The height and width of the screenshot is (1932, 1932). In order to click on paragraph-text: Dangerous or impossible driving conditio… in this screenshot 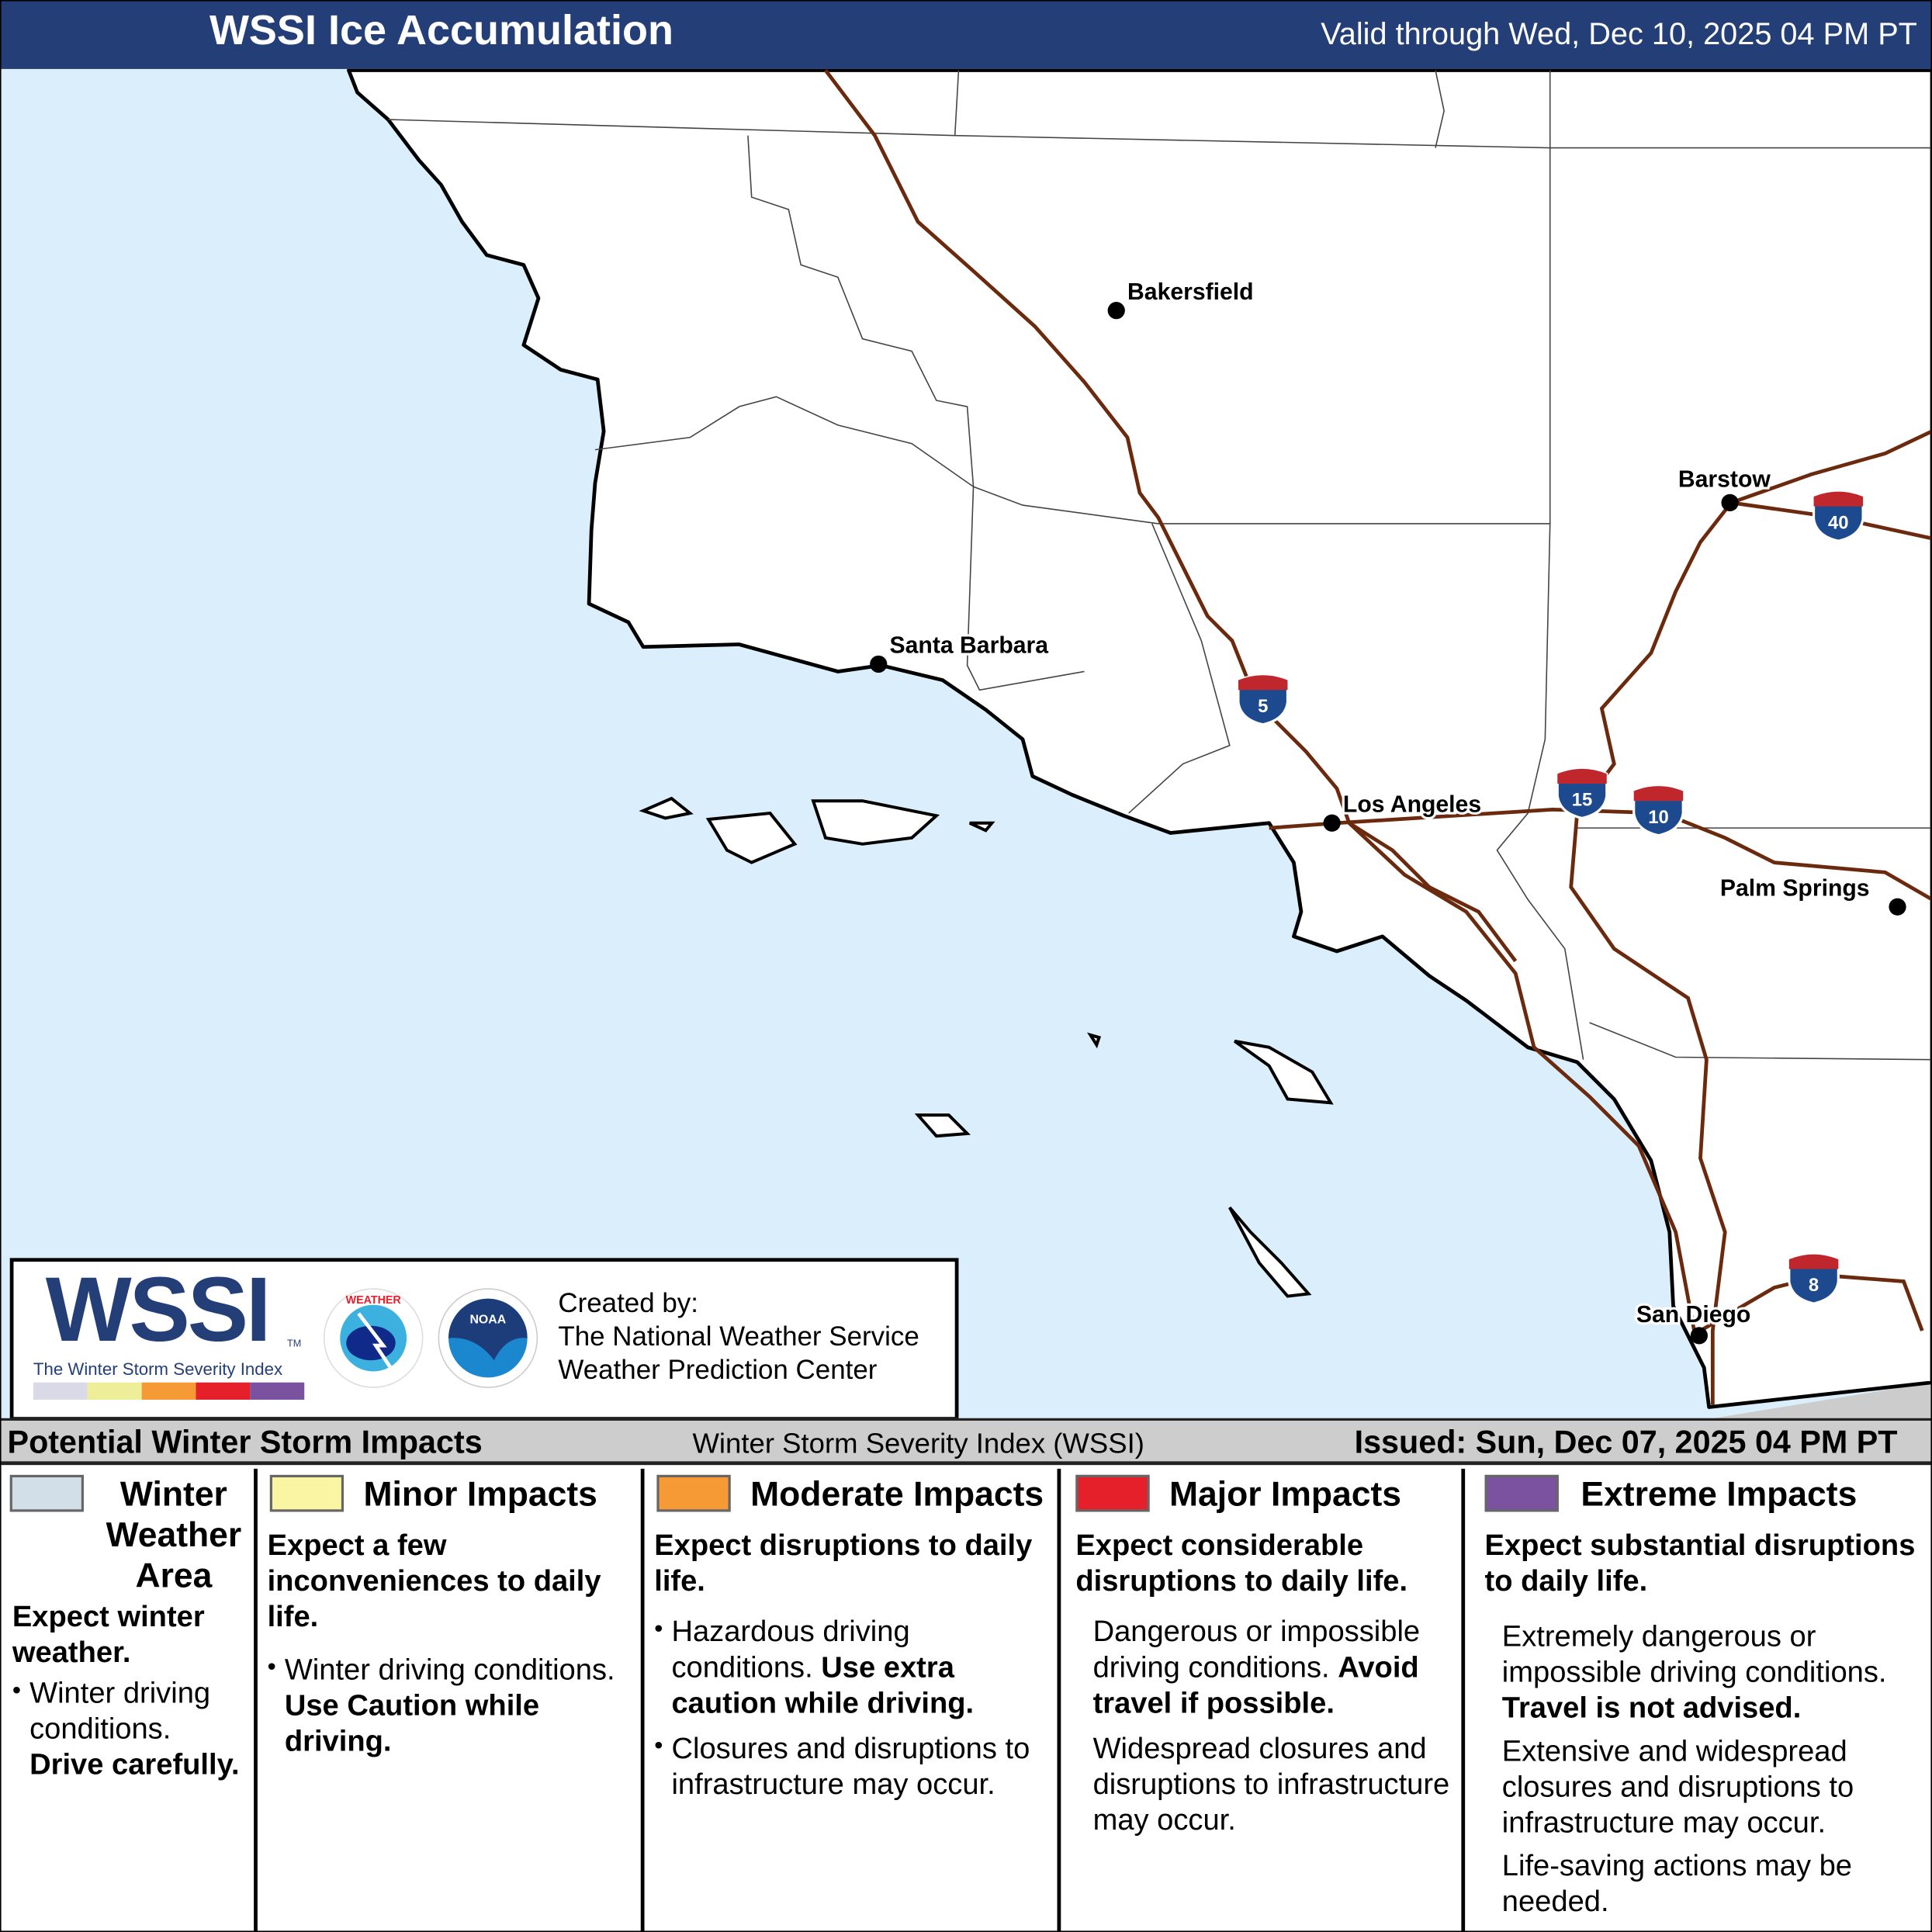, I will do `click(1256, 1649)`.